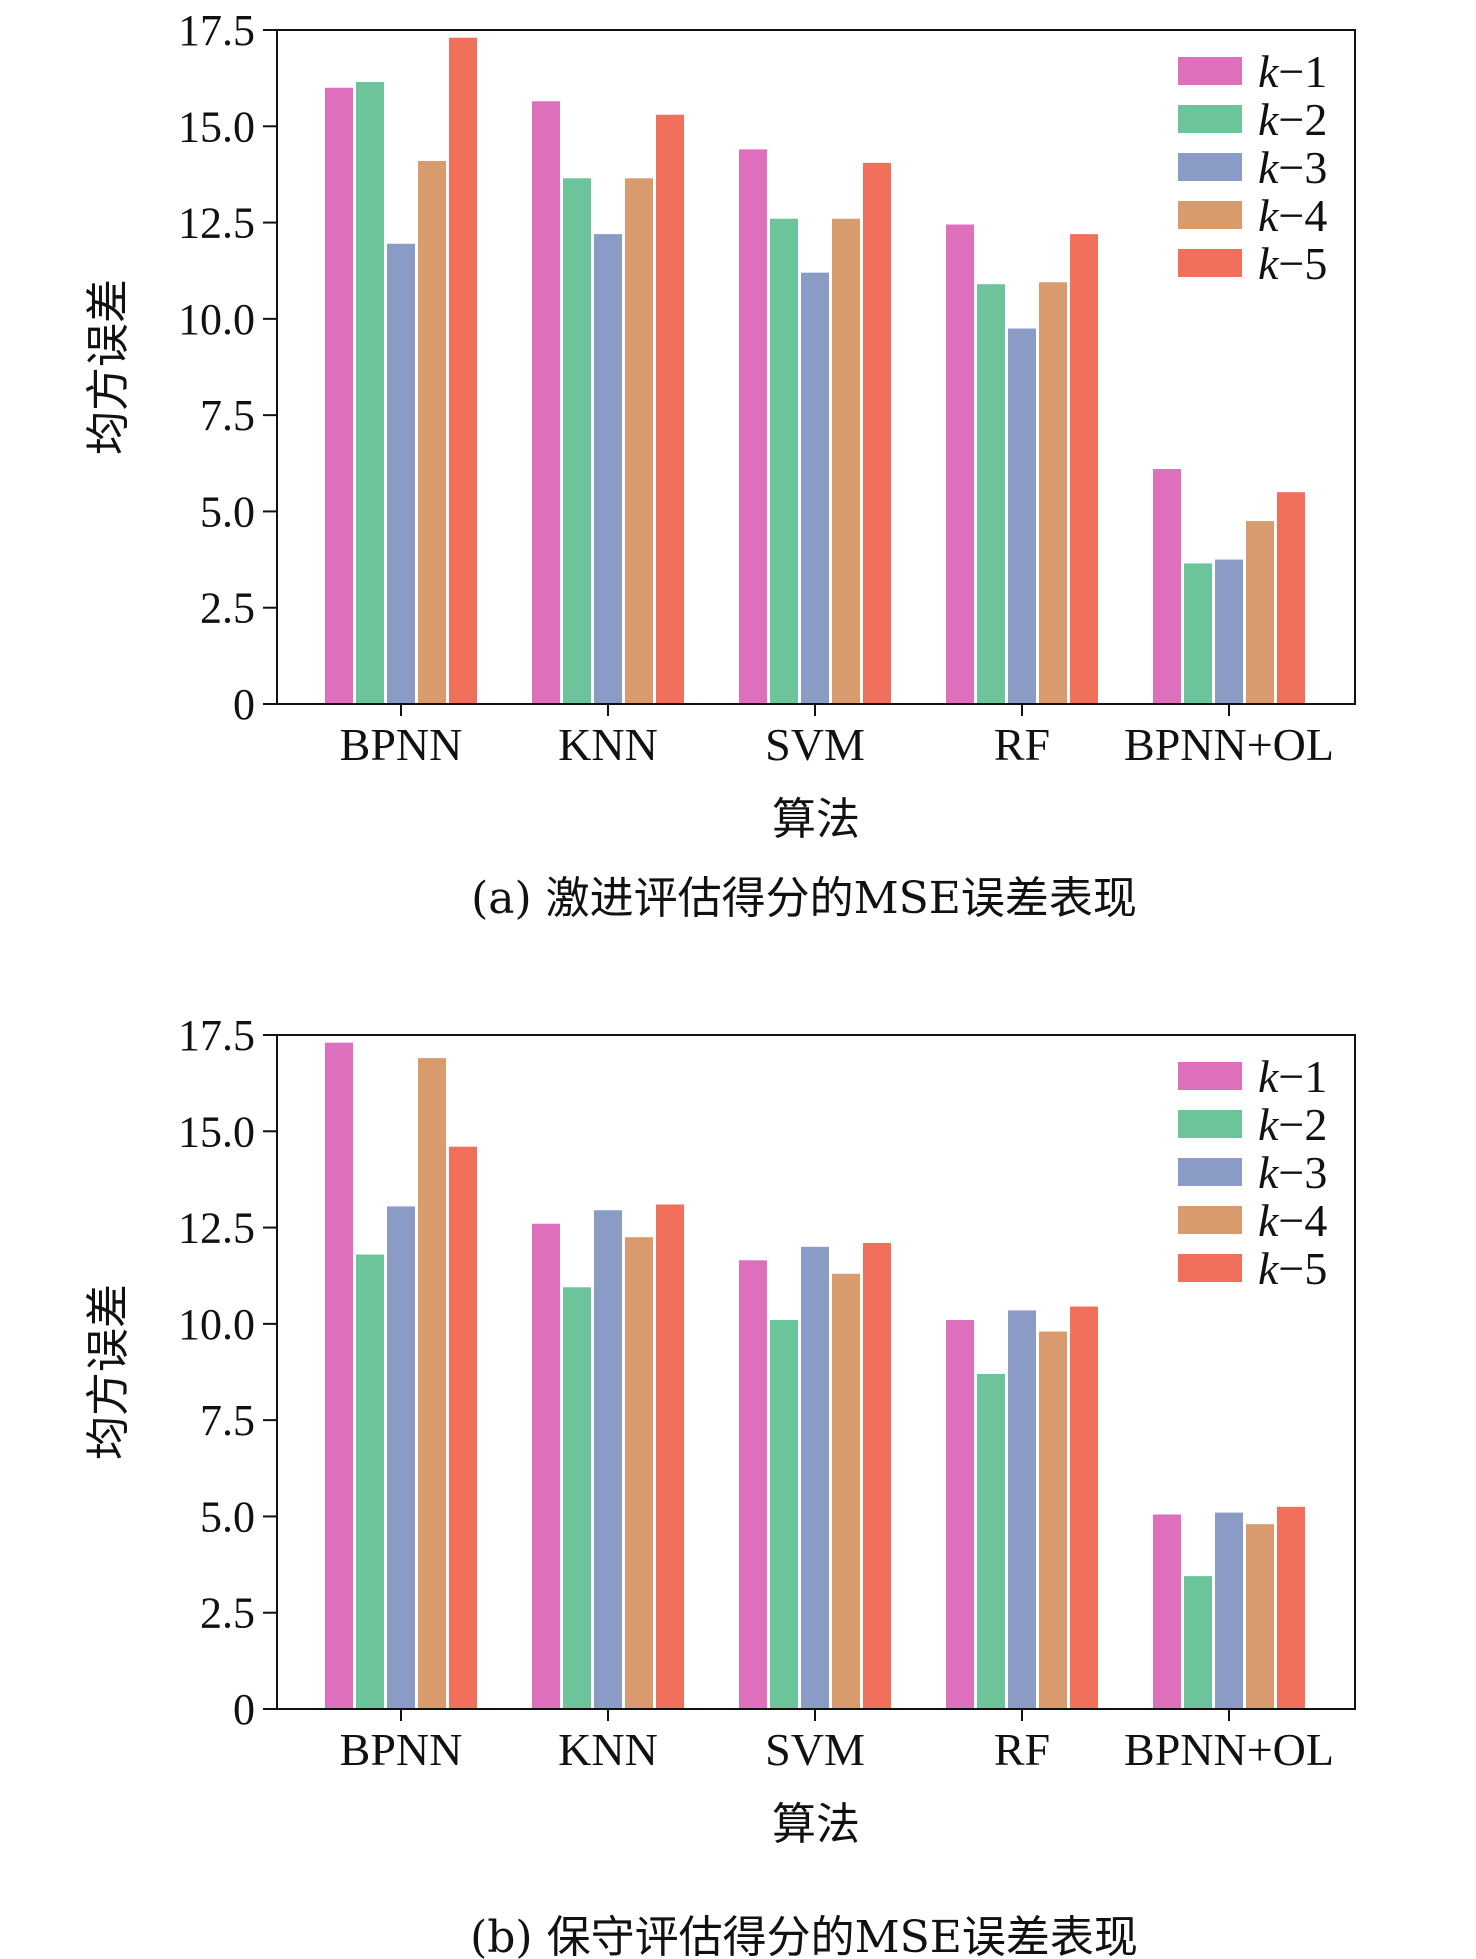 Image resolution: width=1476 pixels, height=1959 pixels. Describe the element at coordinates (804, 1935) in the screenshot. I see `figure-caption: (b) 保守评估得分的MSE误差表现` at that location.